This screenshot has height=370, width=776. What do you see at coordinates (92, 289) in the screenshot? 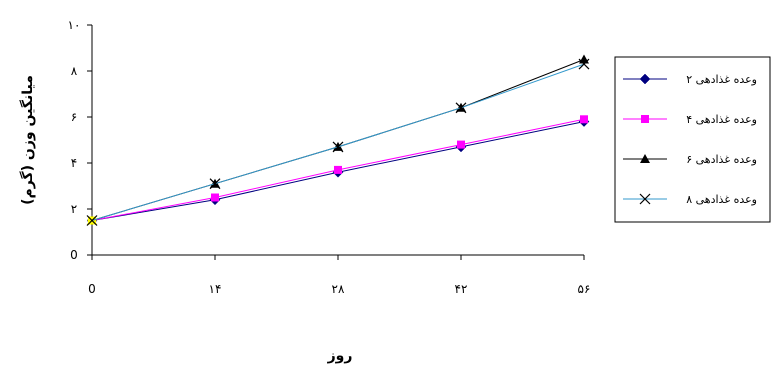
I see `x-tick-label: 0` at bounding box center [92, 289].